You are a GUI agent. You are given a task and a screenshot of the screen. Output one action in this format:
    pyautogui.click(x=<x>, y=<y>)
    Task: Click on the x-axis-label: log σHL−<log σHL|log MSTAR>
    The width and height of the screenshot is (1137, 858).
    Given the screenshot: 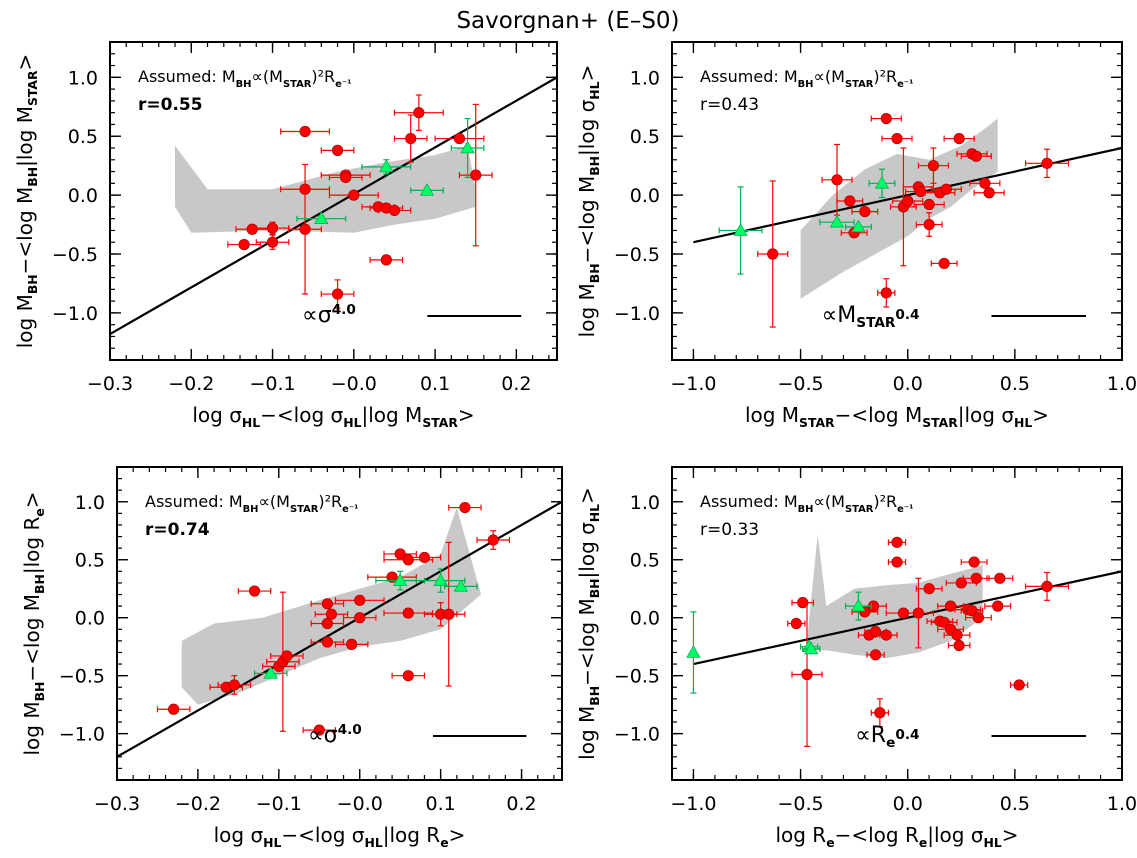 What is the action you would take?
    pyautogui.click(x=333, y=416)
    